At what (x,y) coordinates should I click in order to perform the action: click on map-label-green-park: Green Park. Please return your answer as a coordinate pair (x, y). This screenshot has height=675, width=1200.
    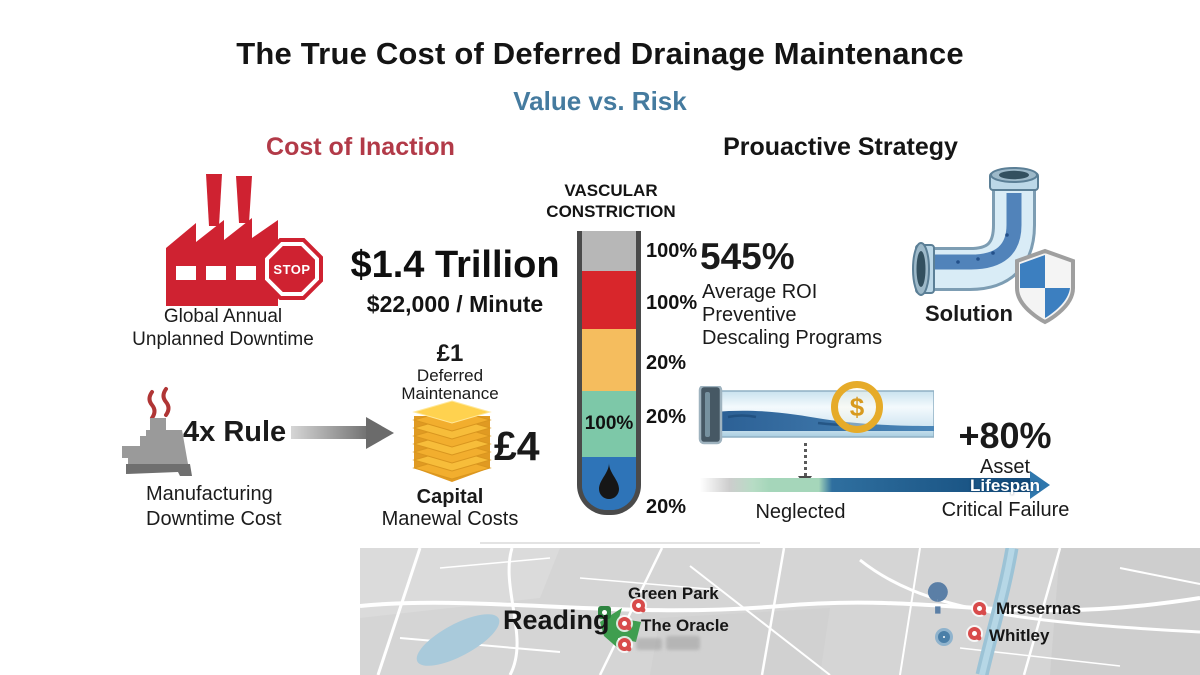
    Looking at the image, I should click on (673, 593).